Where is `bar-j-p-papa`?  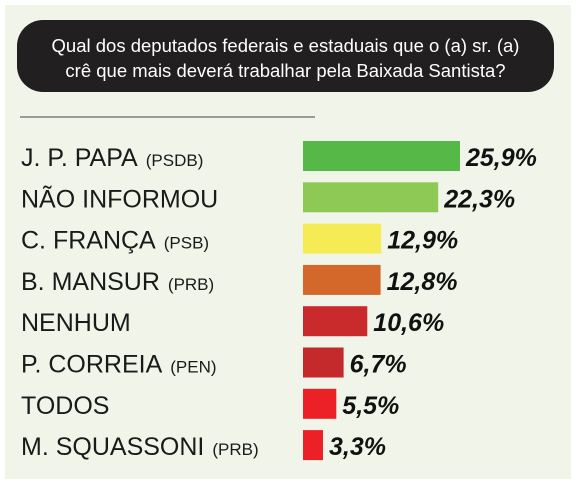
bar-j-p-papa is located at coordinates (381, 156).